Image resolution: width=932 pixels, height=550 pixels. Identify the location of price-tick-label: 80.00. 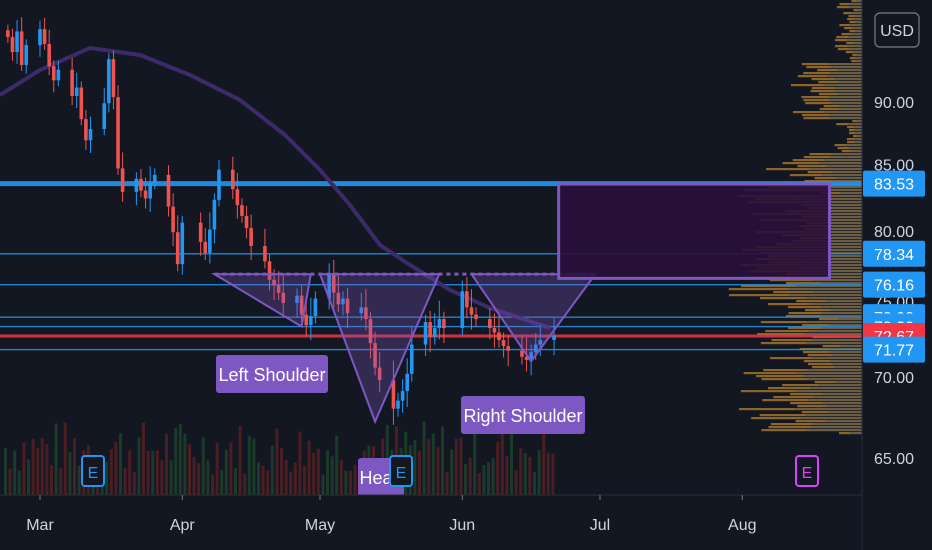
(894, 232).